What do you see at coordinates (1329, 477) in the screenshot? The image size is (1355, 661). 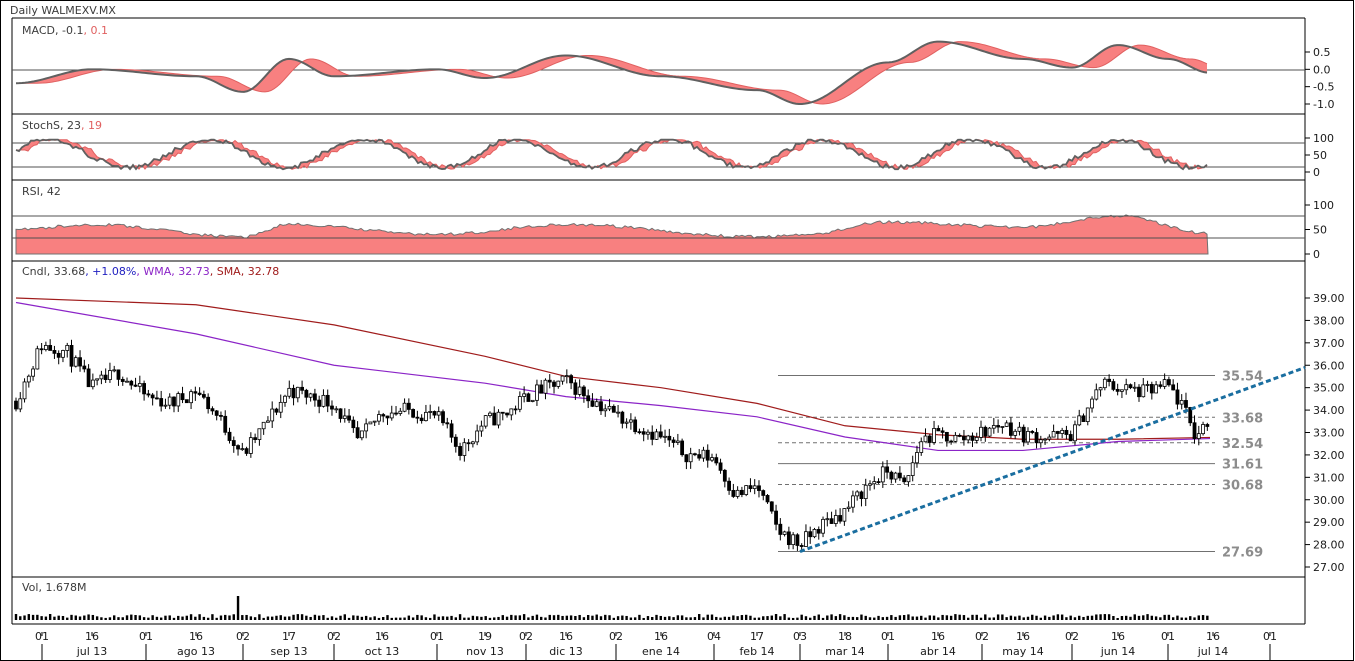 I see `price-tick-label: 31.00` at bounding box center [1329, 477].